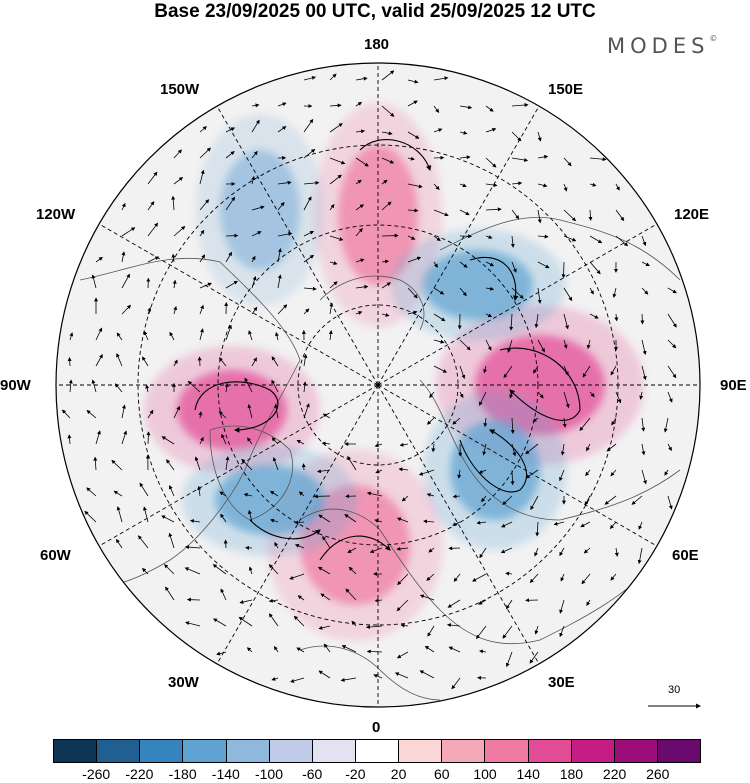 The image size is (750, 783). What do you see at coordinates (733, 385) in the screenshot?
I see `lon-label-right: 90E` at bounding box center [733, 385].